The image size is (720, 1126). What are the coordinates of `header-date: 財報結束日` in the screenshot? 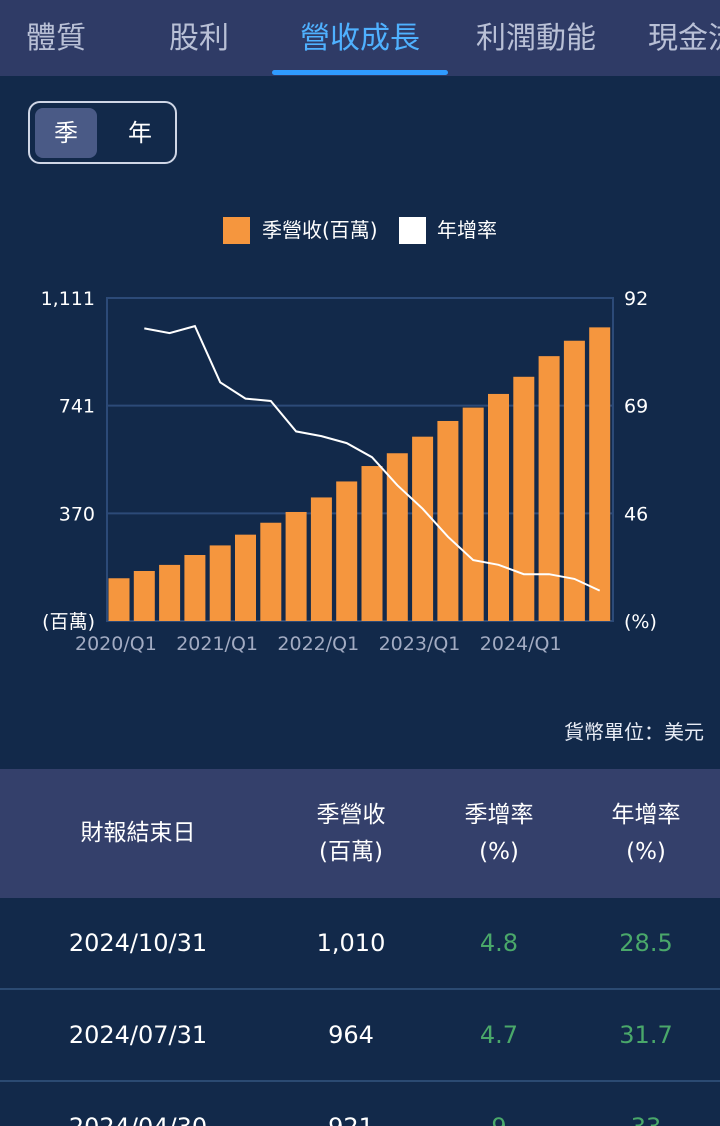 It's located at (138, 833).